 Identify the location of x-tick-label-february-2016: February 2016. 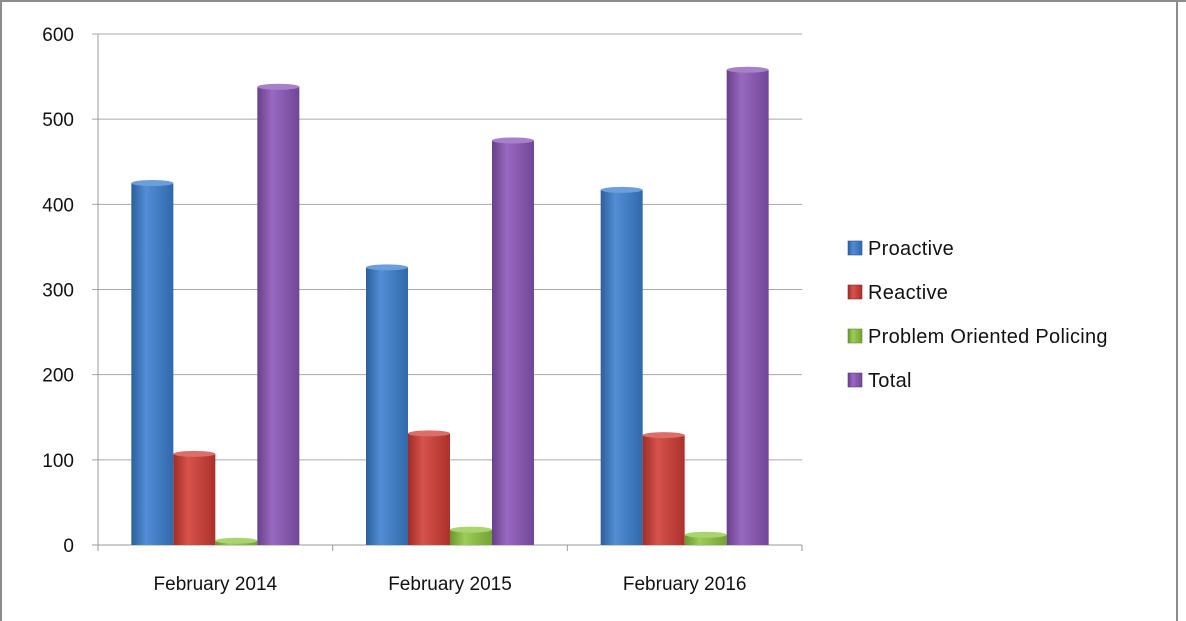
(685, 584).